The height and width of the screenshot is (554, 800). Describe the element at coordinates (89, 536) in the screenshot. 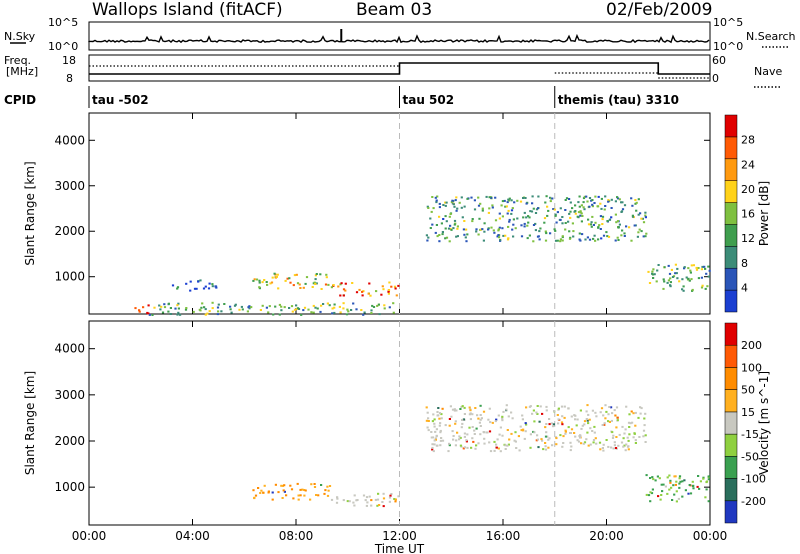

I see `x-tick-label: 00:00` at that location.